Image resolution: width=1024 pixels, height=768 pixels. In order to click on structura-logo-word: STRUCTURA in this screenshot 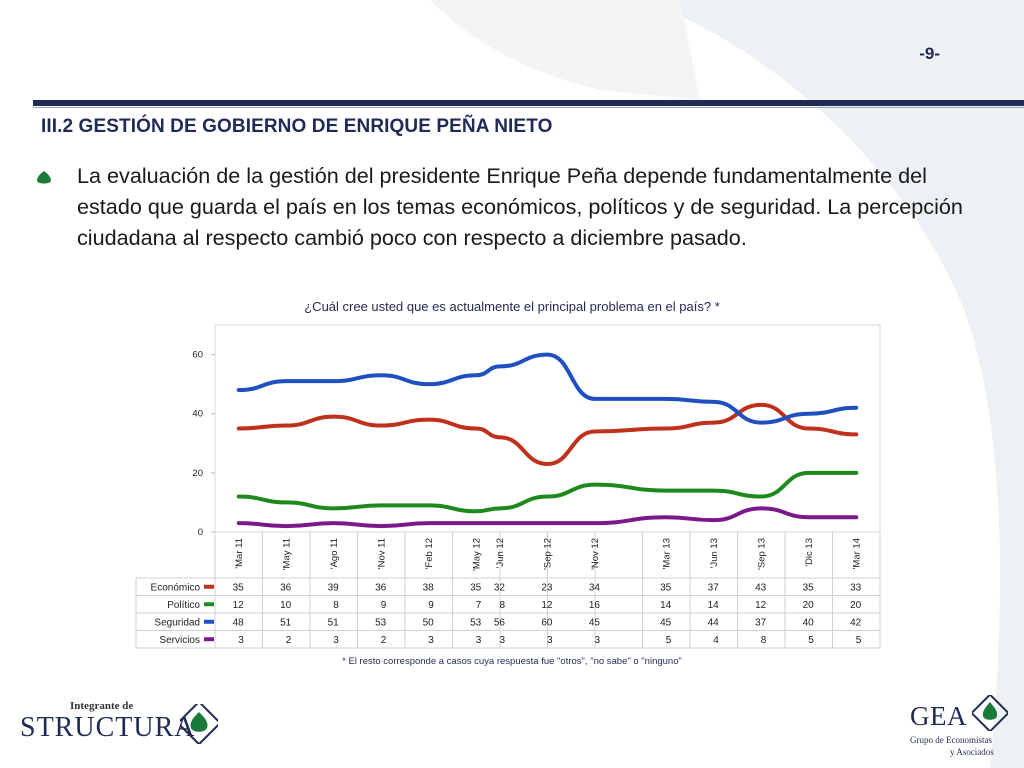, I will do `click(108, 727)`.